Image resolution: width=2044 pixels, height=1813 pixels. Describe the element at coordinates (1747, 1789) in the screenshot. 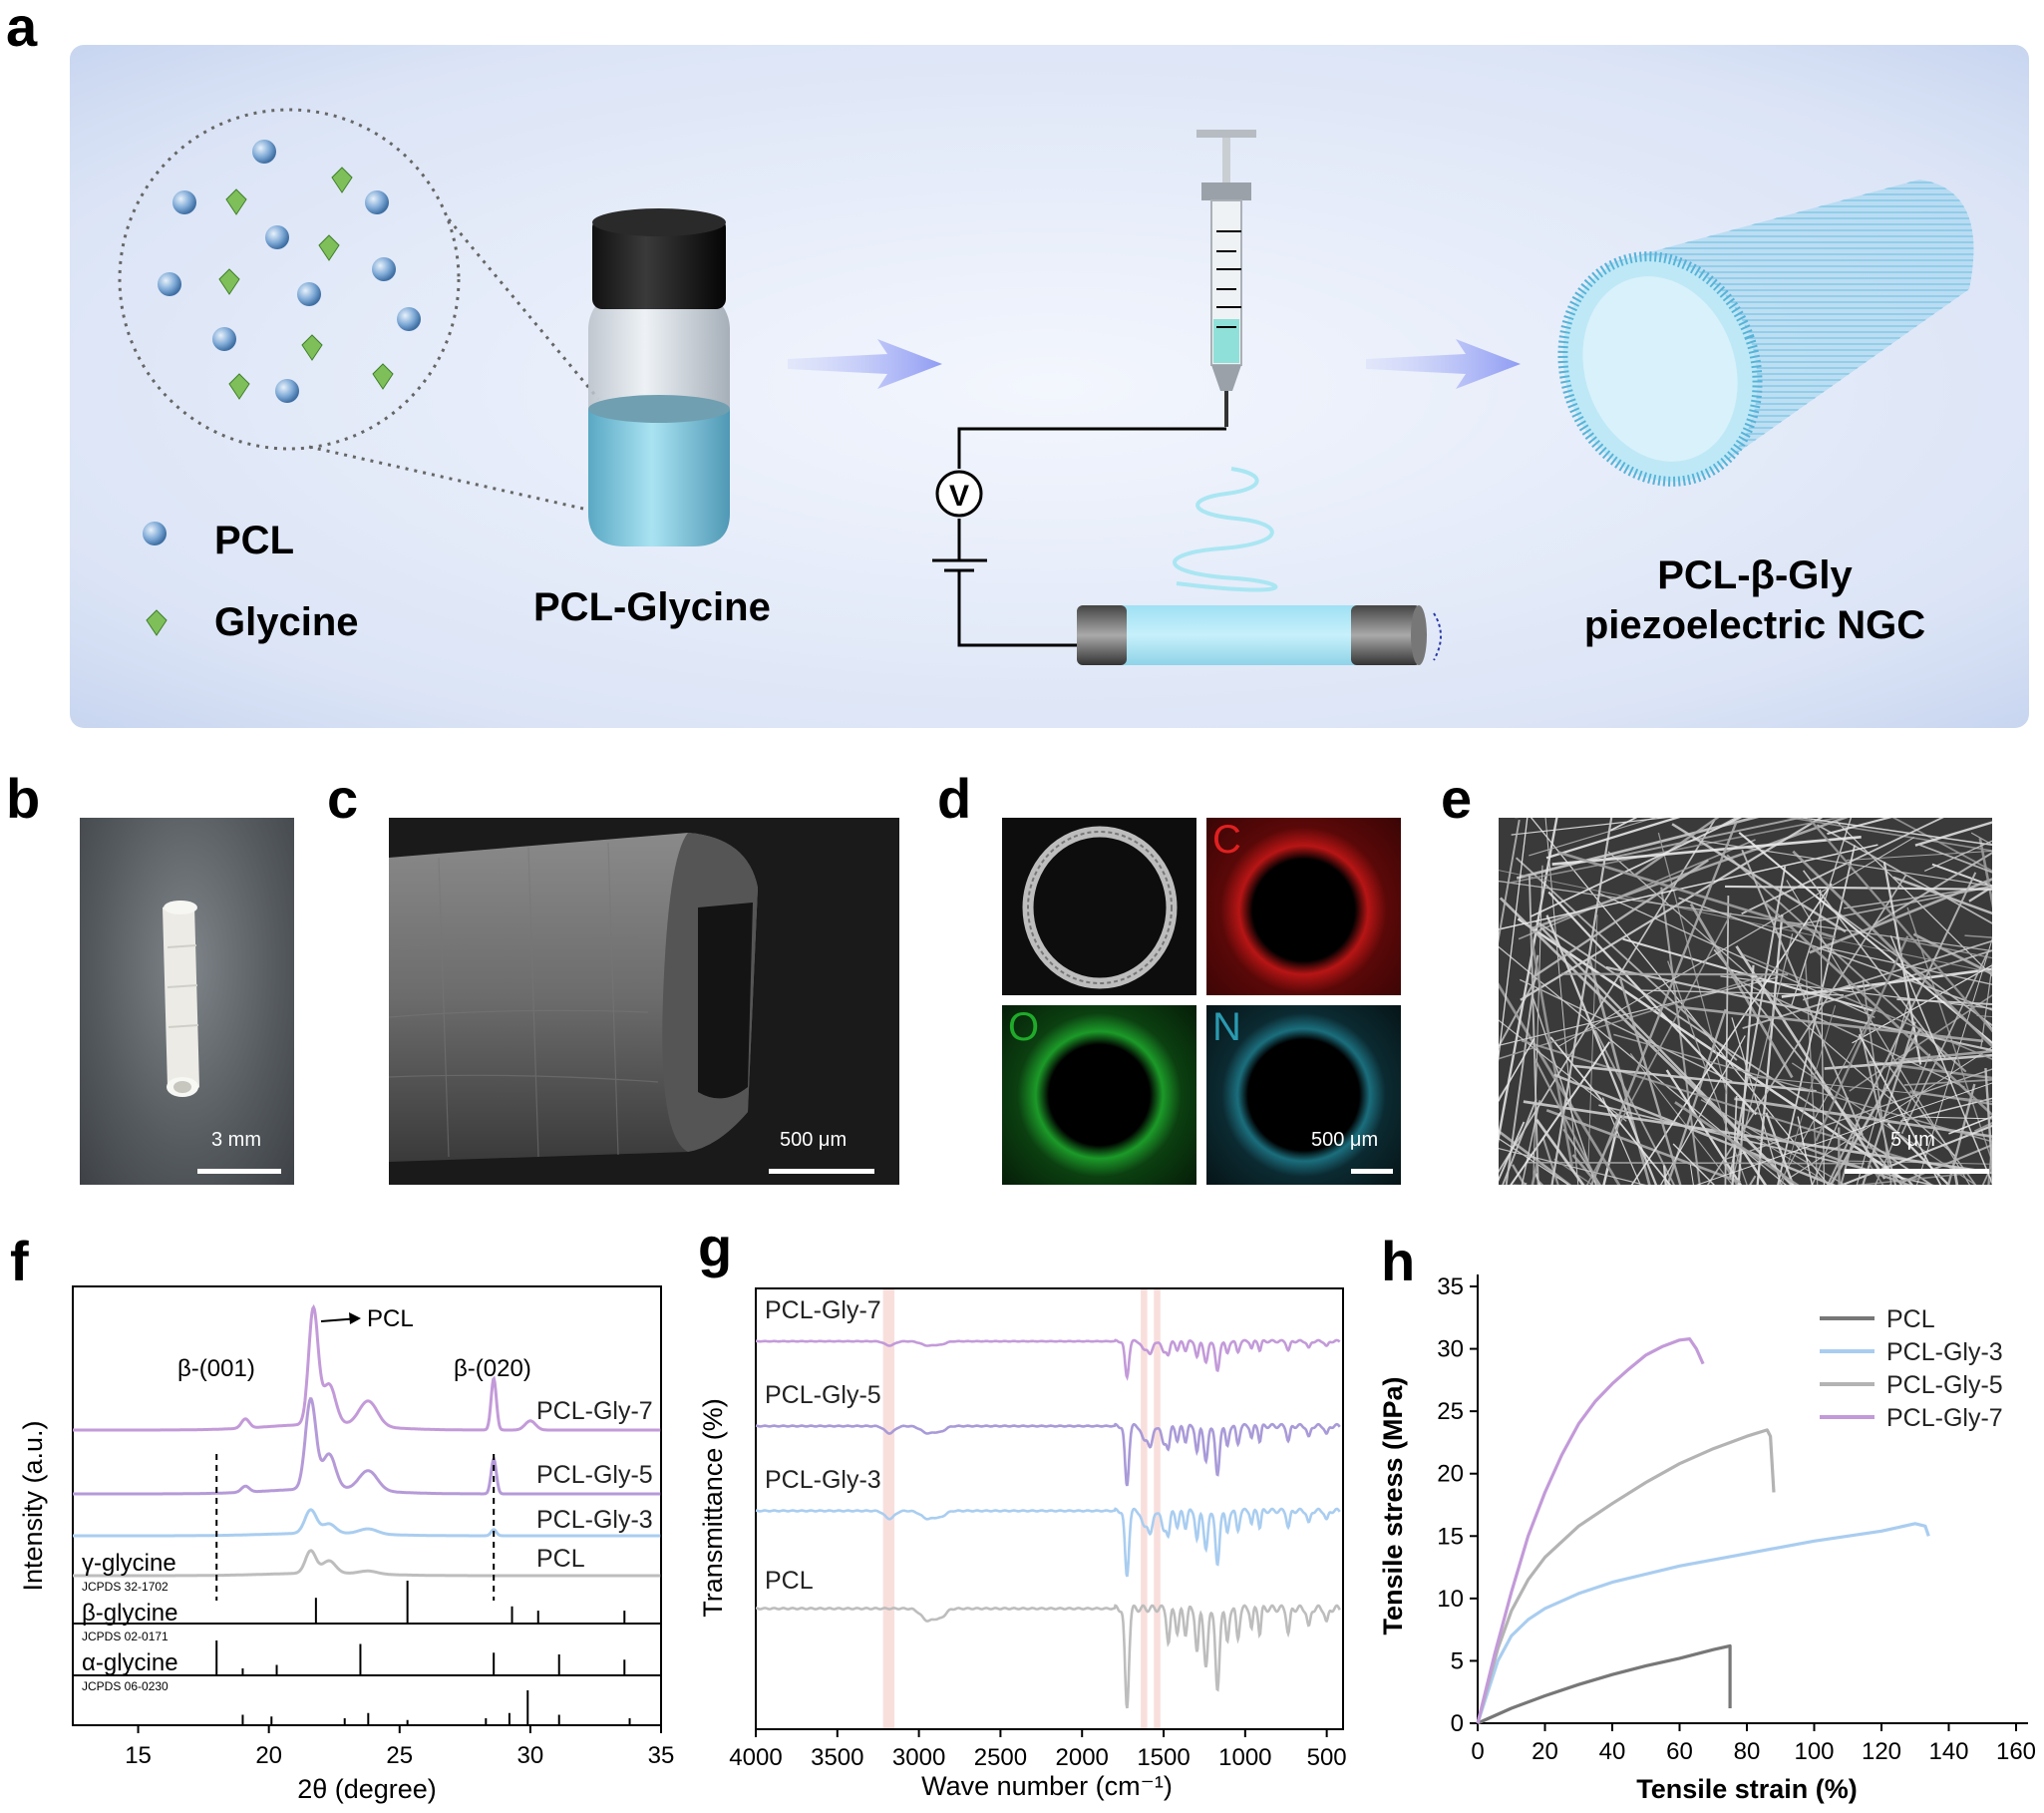

I see `tensile-xlabel: Tensile strain (%)` at that location.